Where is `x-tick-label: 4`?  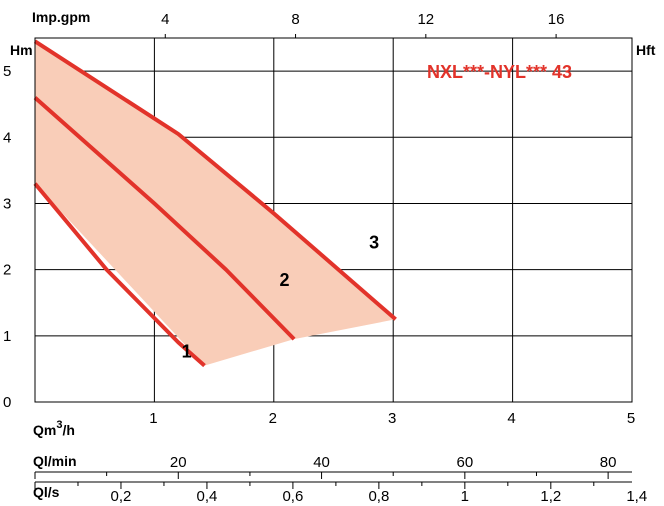 x-tick-label: 4 is located at coordinates (511, 418).